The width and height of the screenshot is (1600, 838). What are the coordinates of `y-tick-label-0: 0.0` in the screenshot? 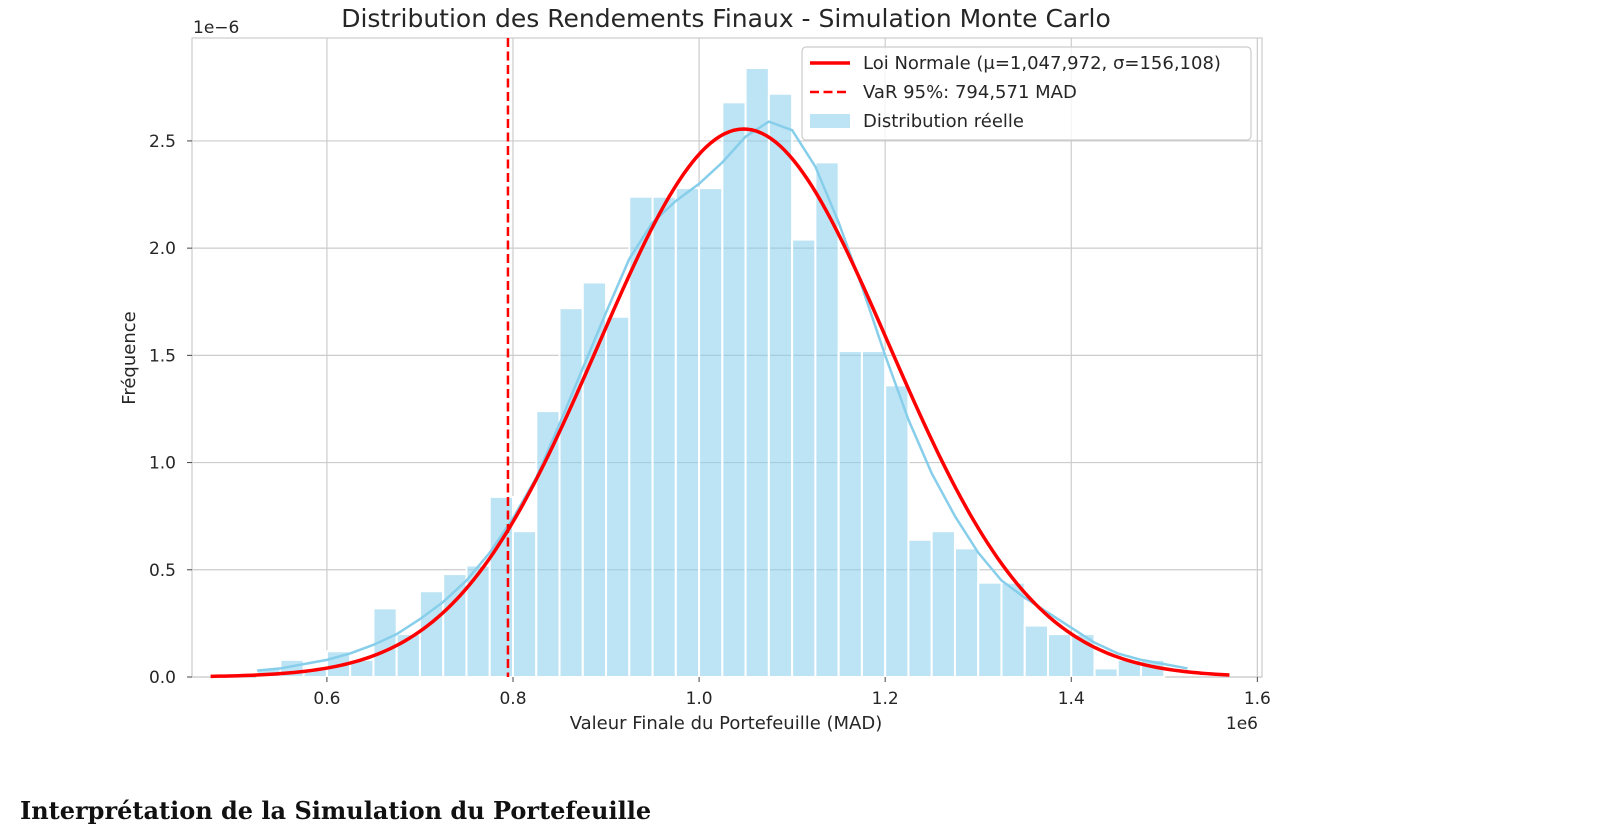 It's located at (162, 678).